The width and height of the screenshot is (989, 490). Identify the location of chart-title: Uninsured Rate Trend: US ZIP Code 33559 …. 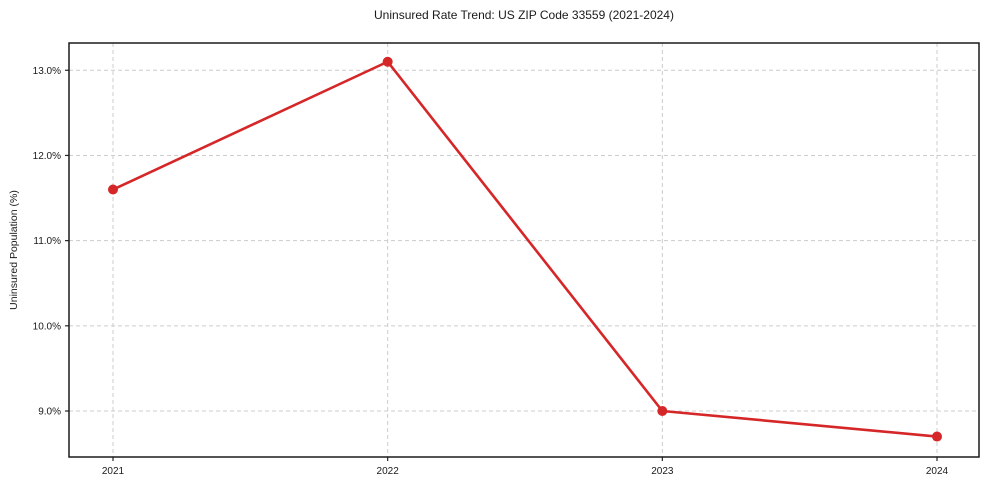
(524, 15).